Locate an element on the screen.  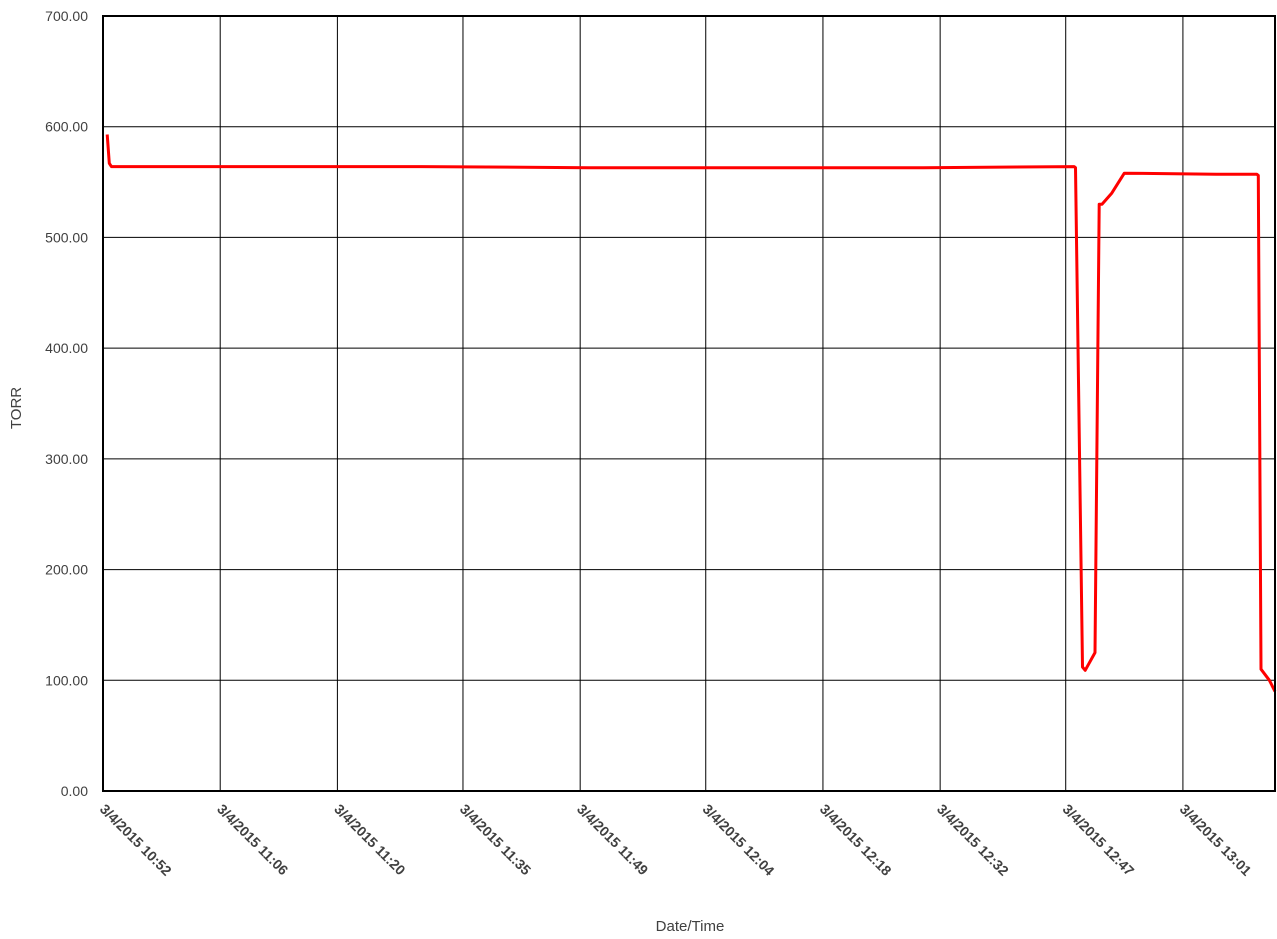
y-tick-label: 0.00 is located at coordinates (74, 791).